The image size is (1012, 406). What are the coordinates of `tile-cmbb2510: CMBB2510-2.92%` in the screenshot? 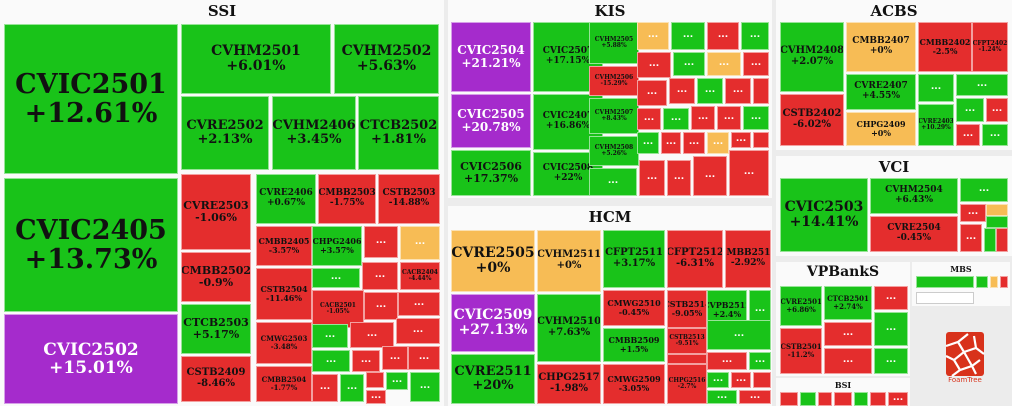 It's located at (748, 259).